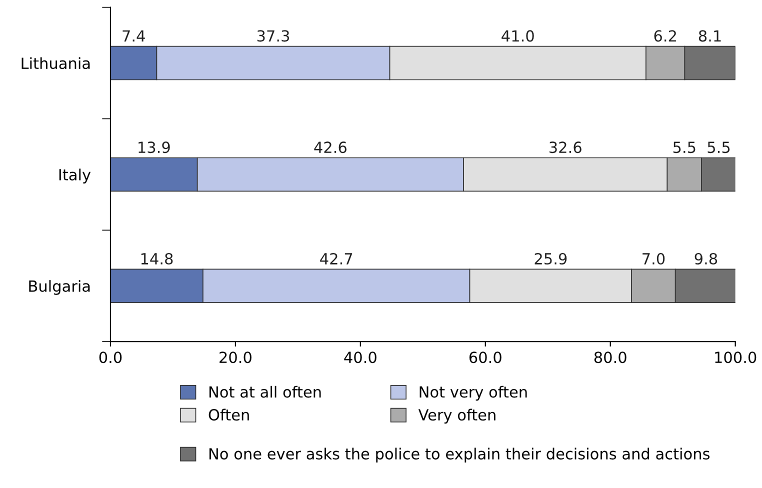 This screenshot has height=488, width=762. Describe the element at coordinates (157, 258) in the screenshot. I see `data-label: 14.8` at that location.